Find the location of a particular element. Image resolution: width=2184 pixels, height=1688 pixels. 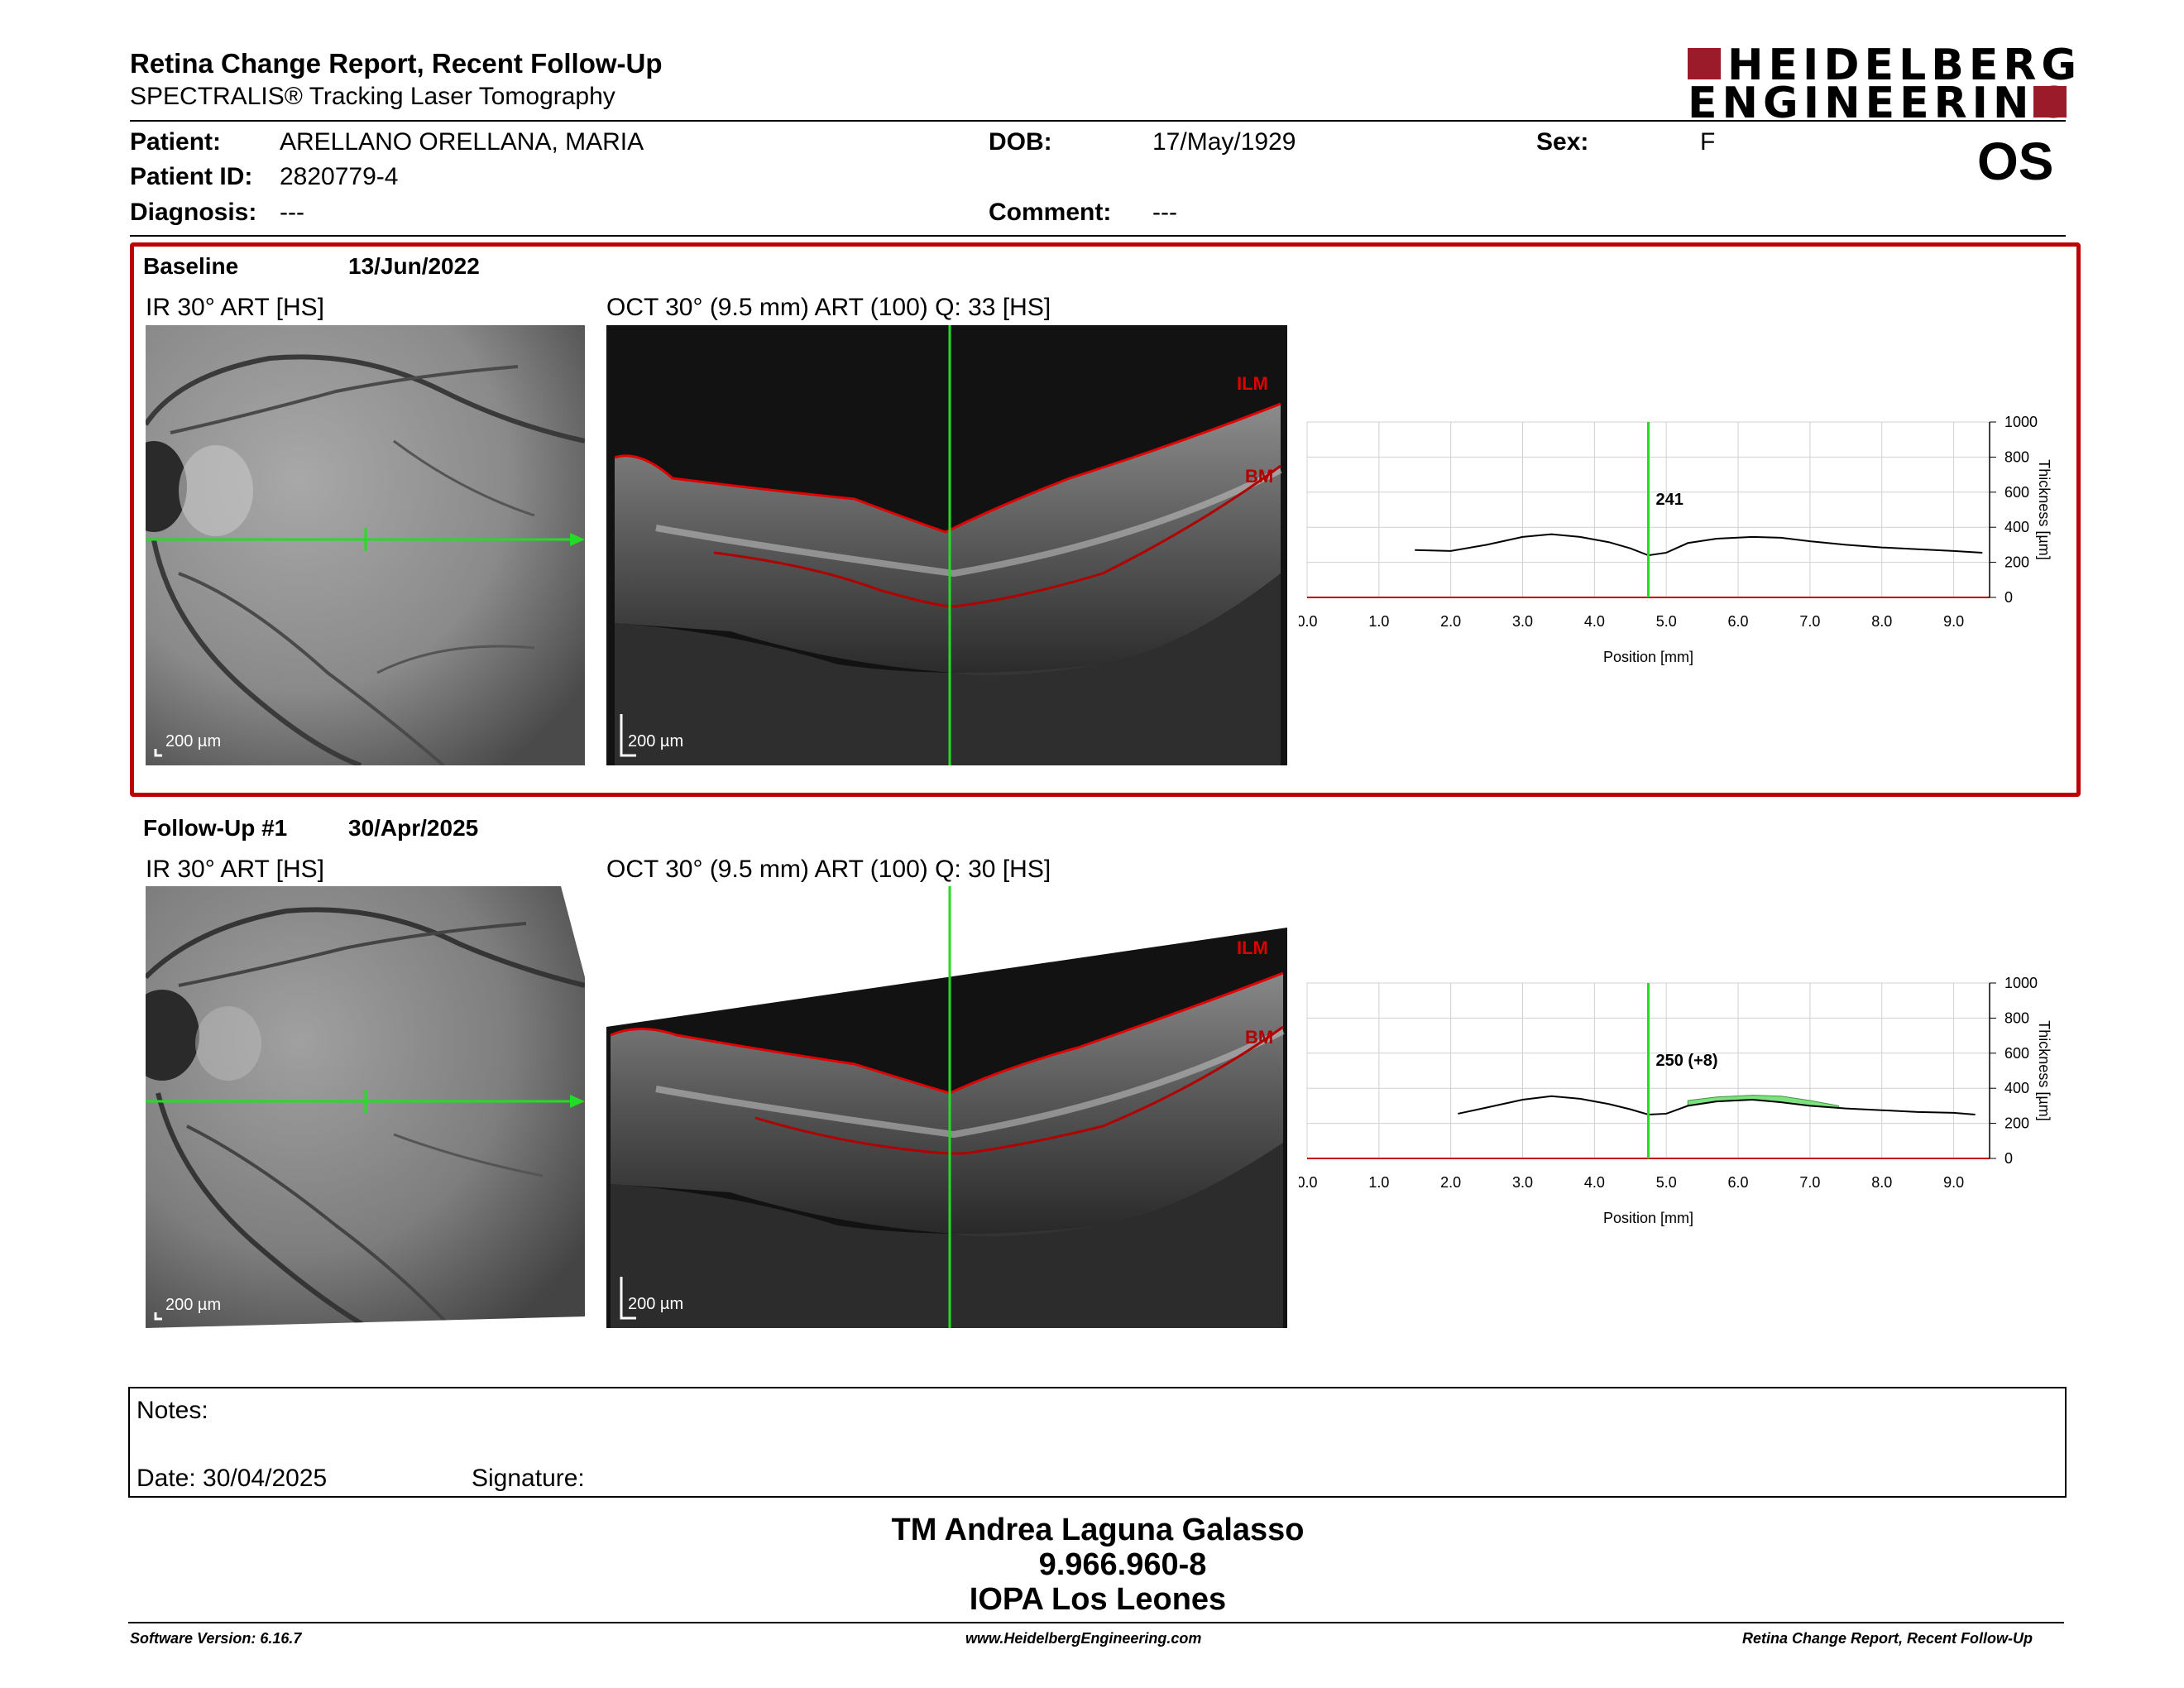

baseline-oct-title: OCT 30° (9.5 mm) ART (100) Q: 33 [HS] is located at coordinates (828, 307).